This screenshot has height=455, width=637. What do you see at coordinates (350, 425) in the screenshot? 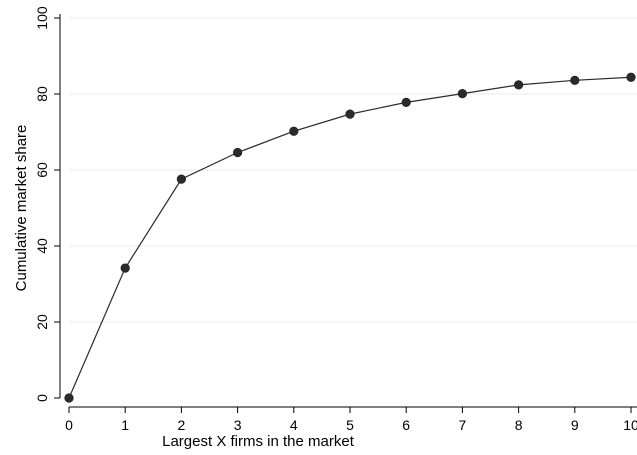
I see `x-tick-label-5: 5` at bounding box center [350, 425].